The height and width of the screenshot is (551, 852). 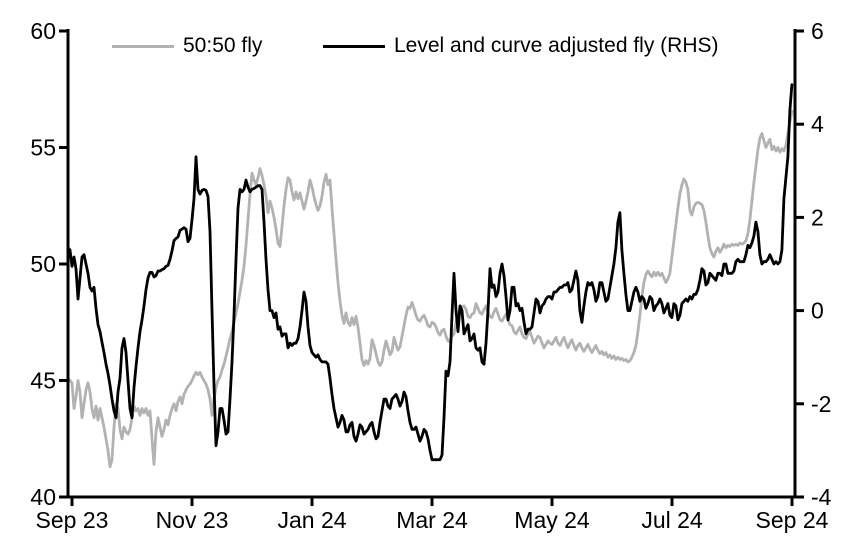 I want to click on x-axis-tick-label: Jul 24, so click(x=672, y=520).